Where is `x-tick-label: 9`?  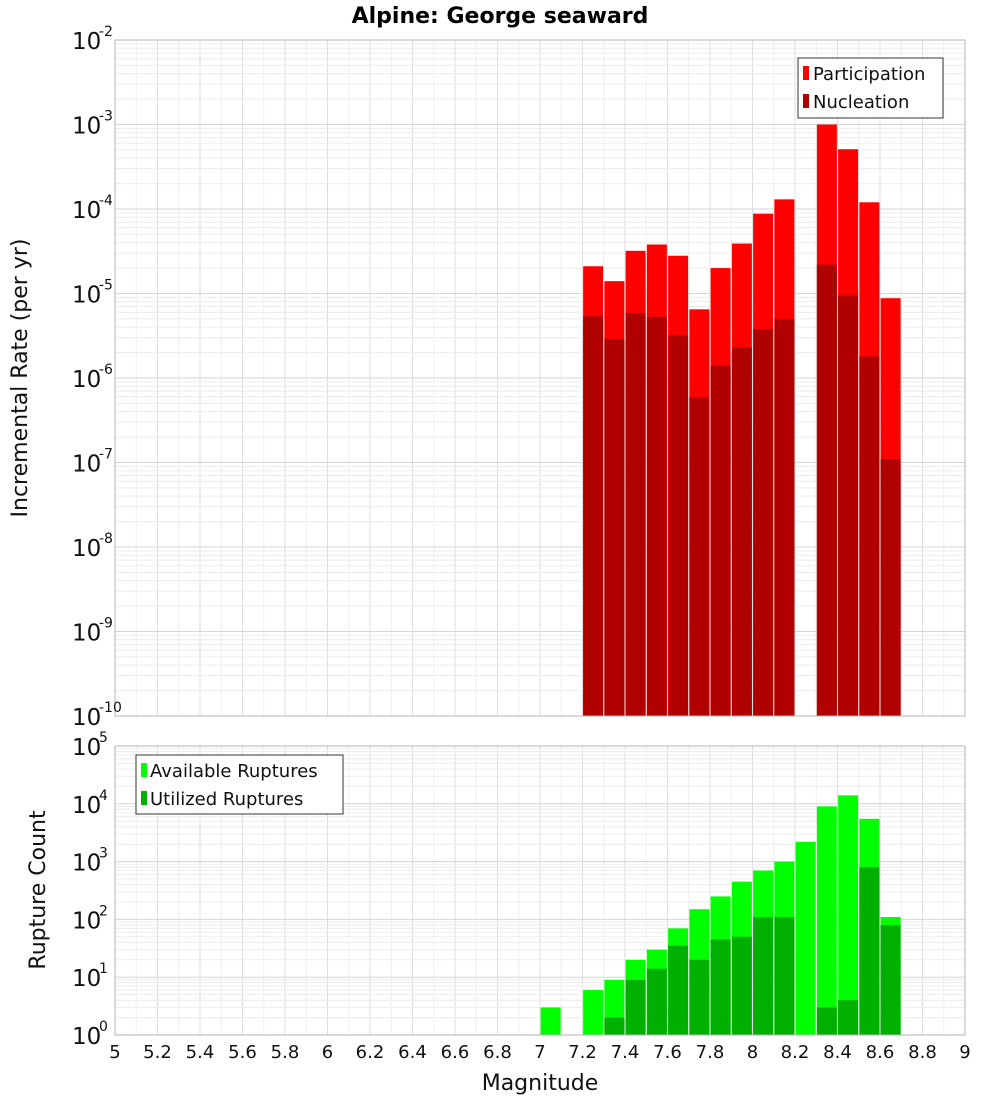
x-tick-label: 9 is located at coordinates (964, 1052).